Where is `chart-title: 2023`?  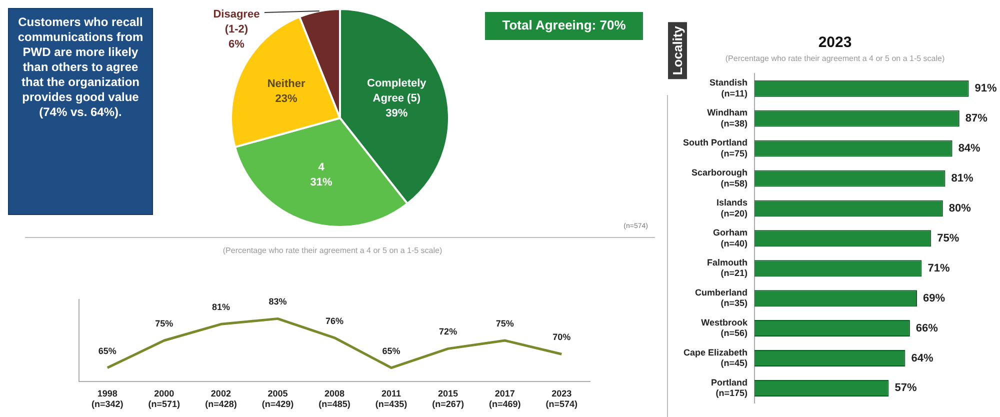
chart-title: 2023 is located at coordinates (835, 43).